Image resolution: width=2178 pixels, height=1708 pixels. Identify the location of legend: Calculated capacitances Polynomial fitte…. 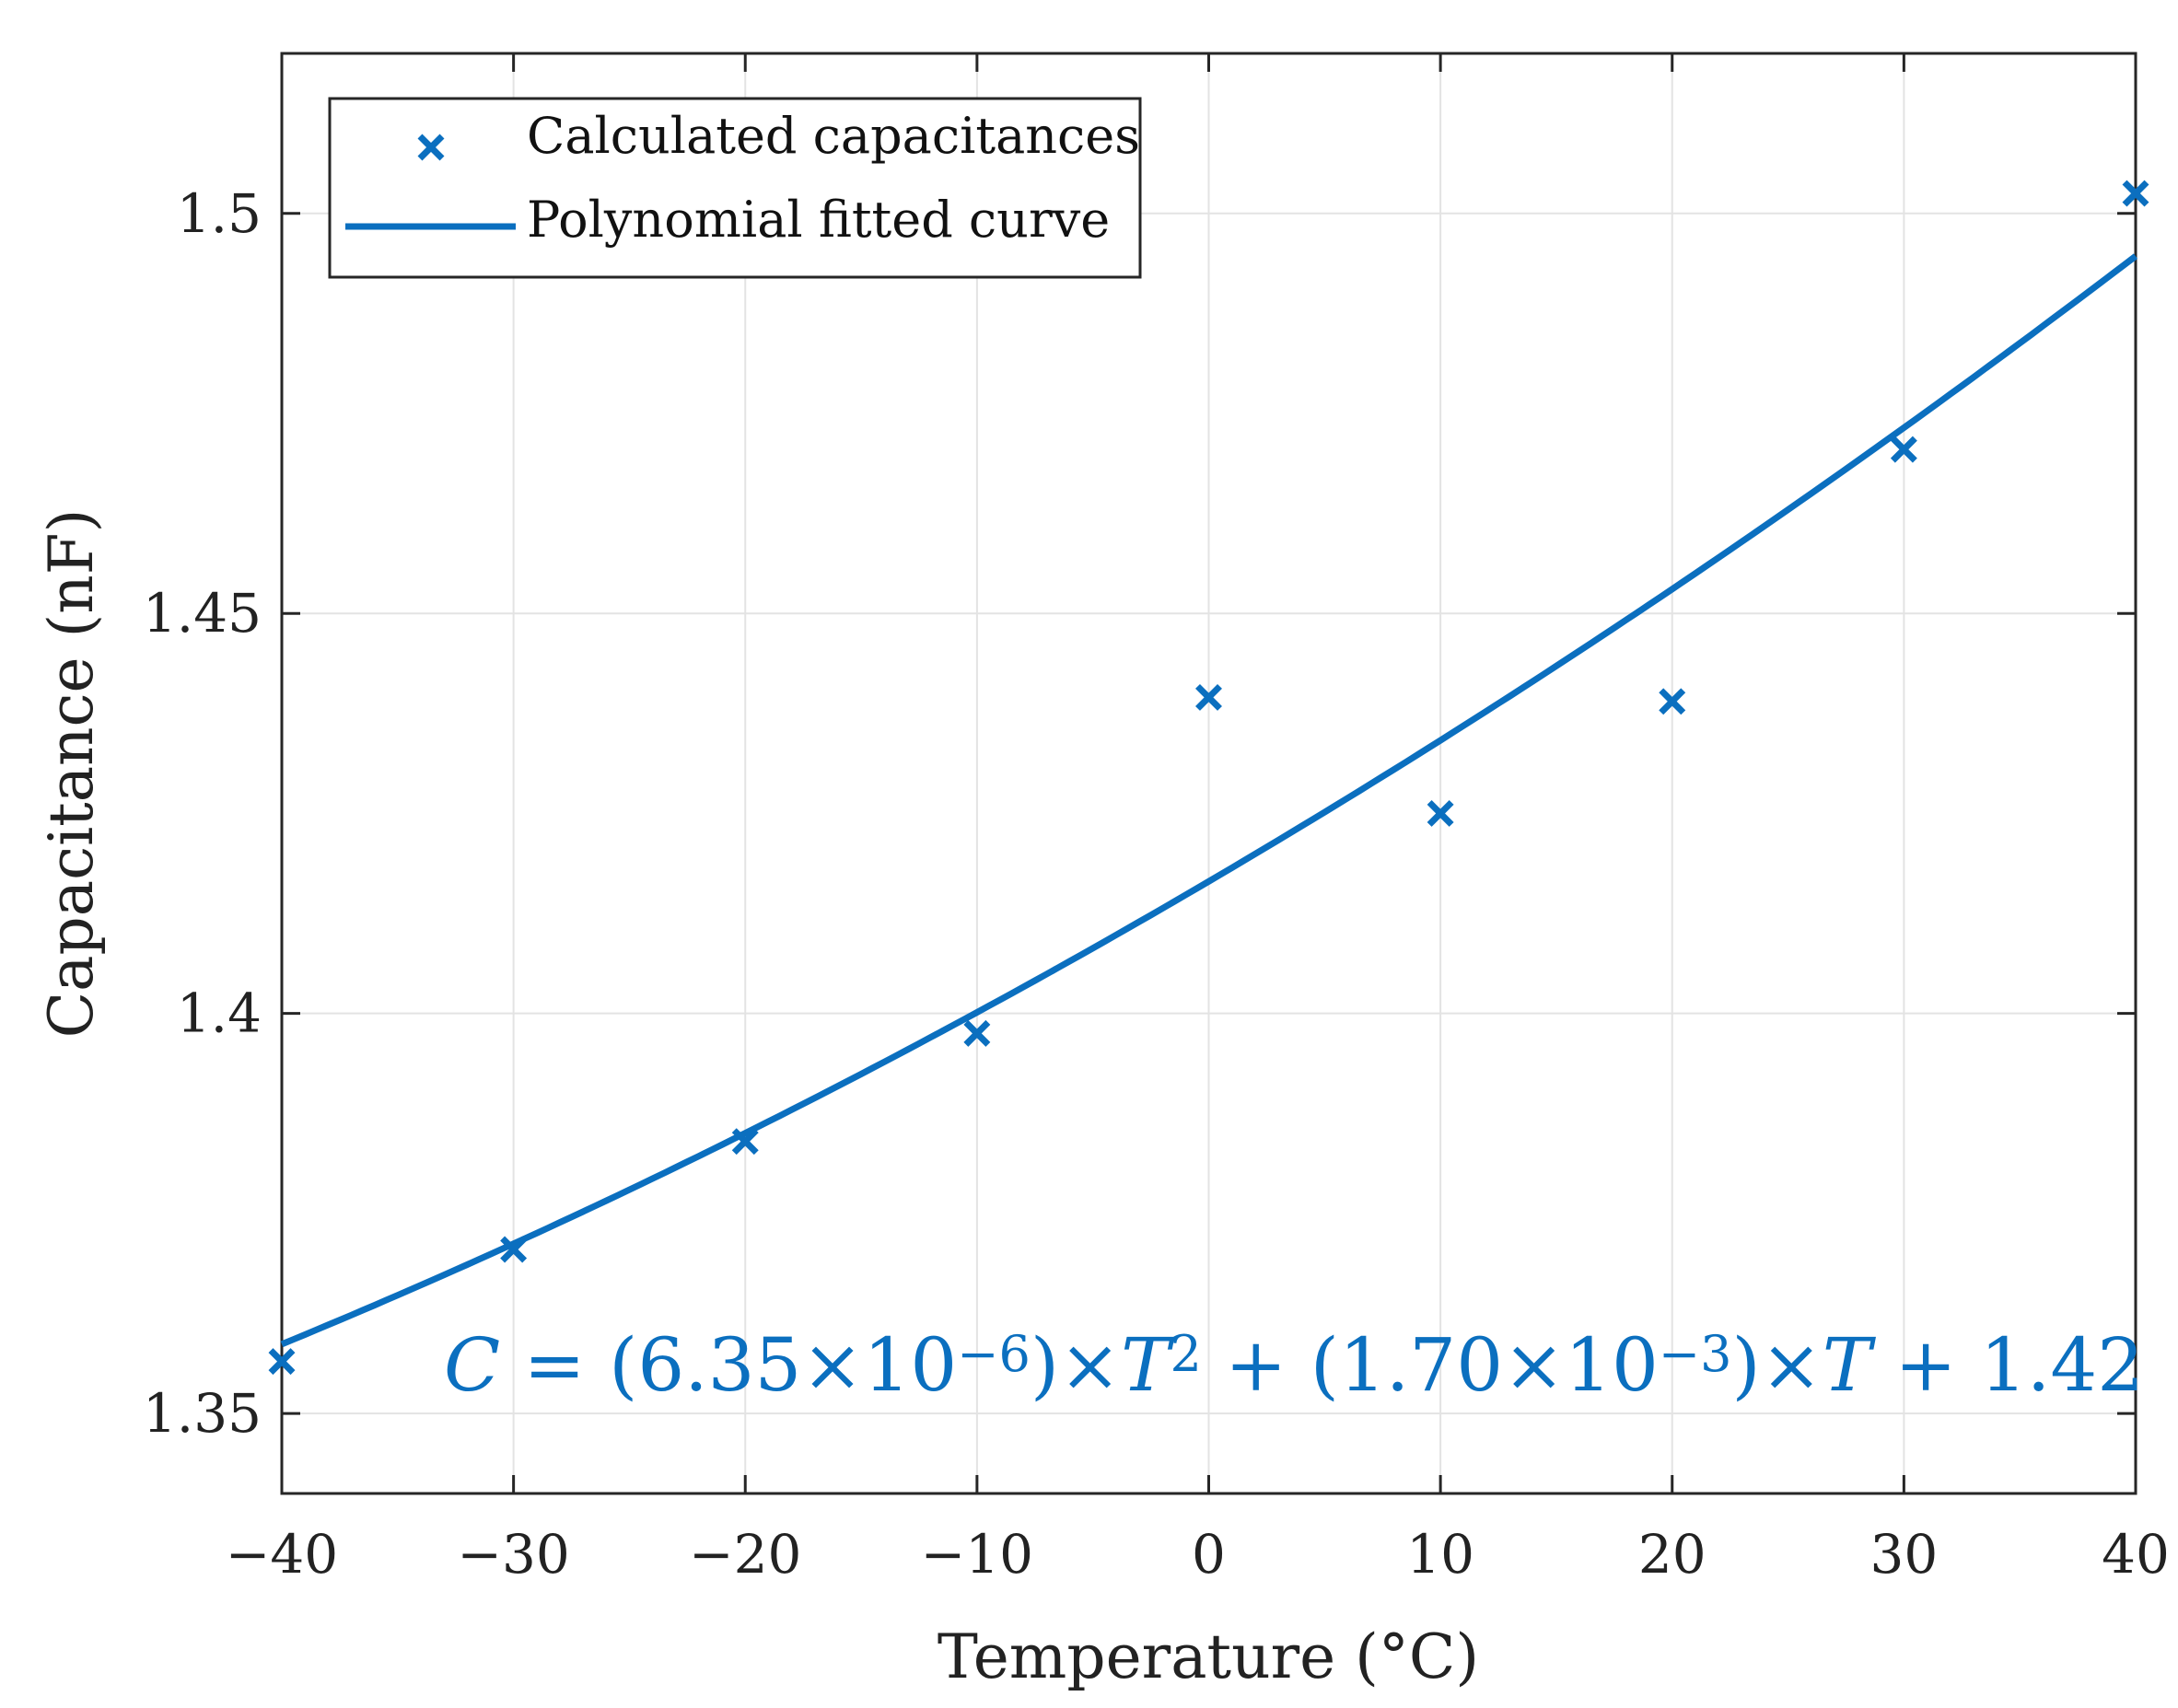
(735, 188).